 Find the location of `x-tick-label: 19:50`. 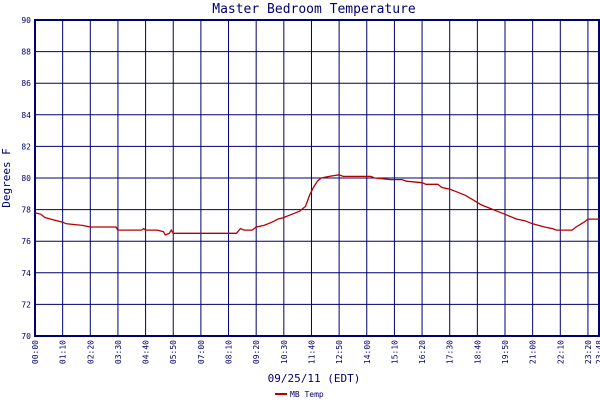

x-tick-label: 19:50 is located at coordinates (505, 352).